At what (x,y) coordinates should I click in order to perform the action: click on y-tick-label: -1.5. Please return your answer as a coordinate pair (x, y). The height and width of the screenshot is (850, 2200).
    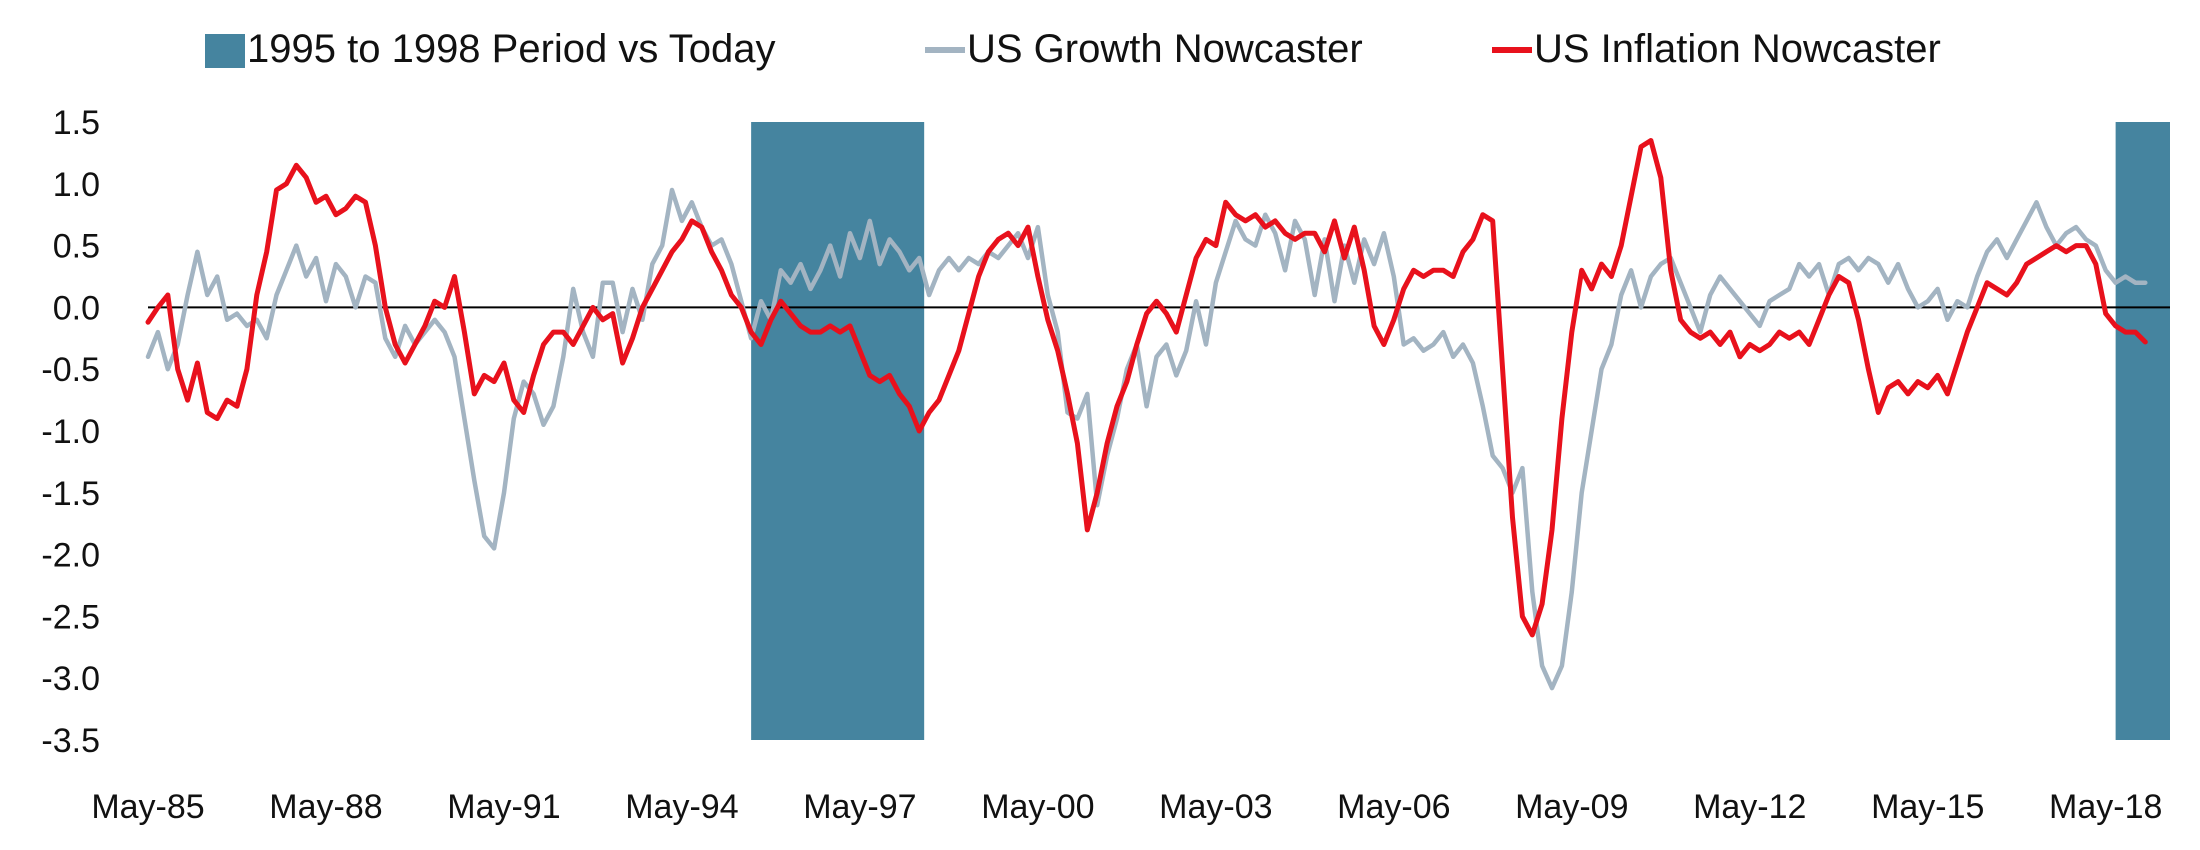
    Looking at the image, I should click on (70, 494).